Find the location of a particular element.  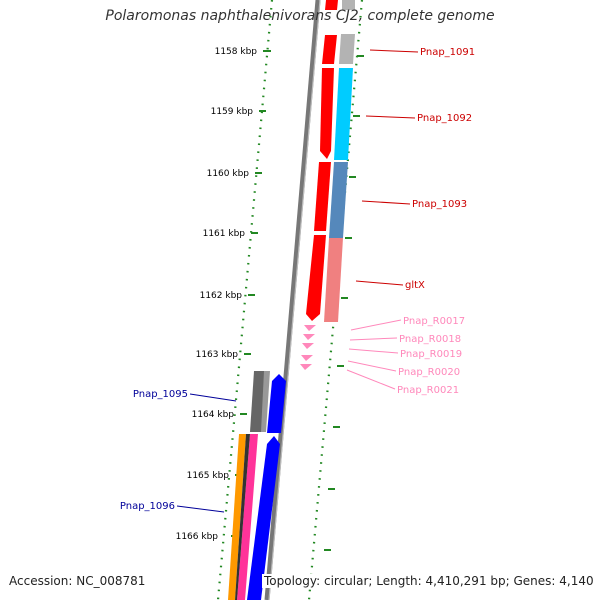

gene-pnap-1091-box is located at coordinates (347, 49).